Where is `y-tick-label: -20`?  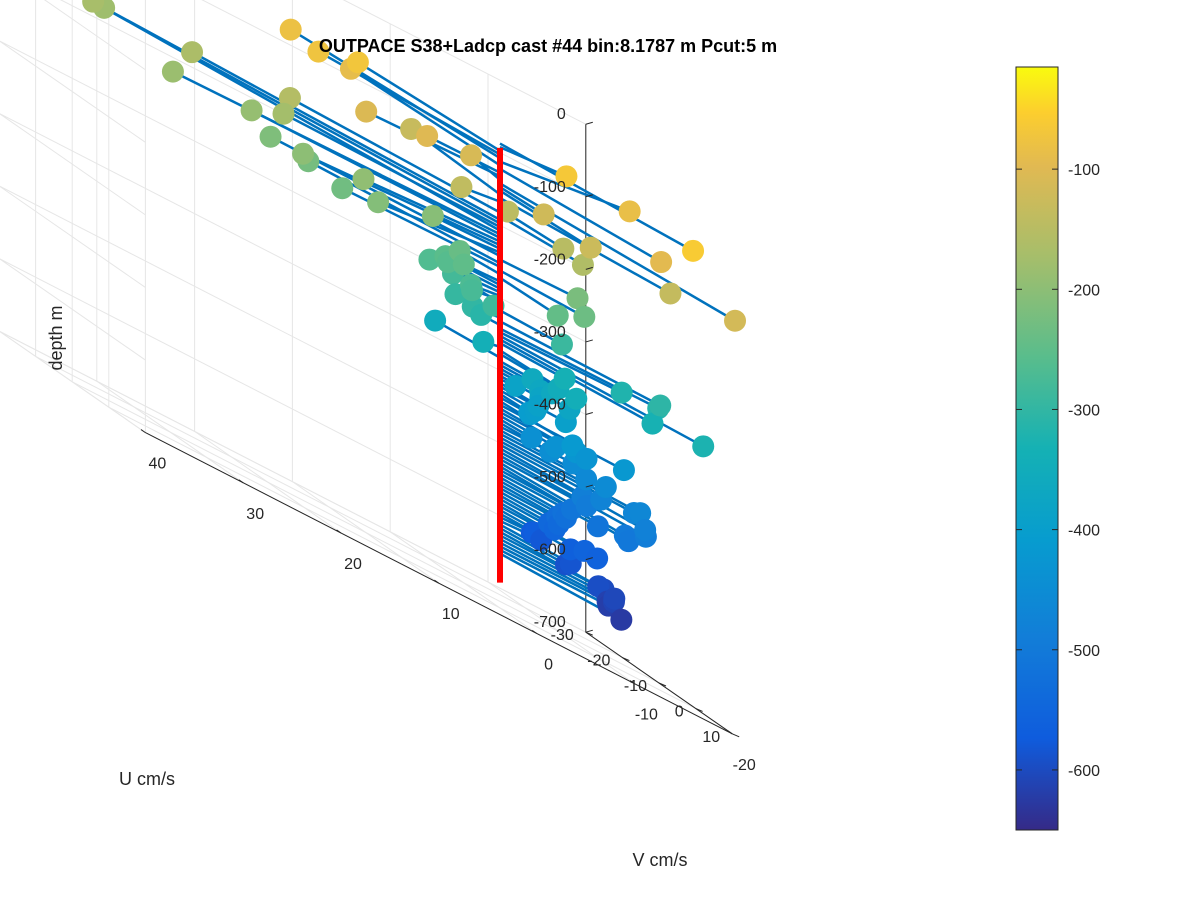 y-tick-label: -20 is located at coordinates (598, 661).